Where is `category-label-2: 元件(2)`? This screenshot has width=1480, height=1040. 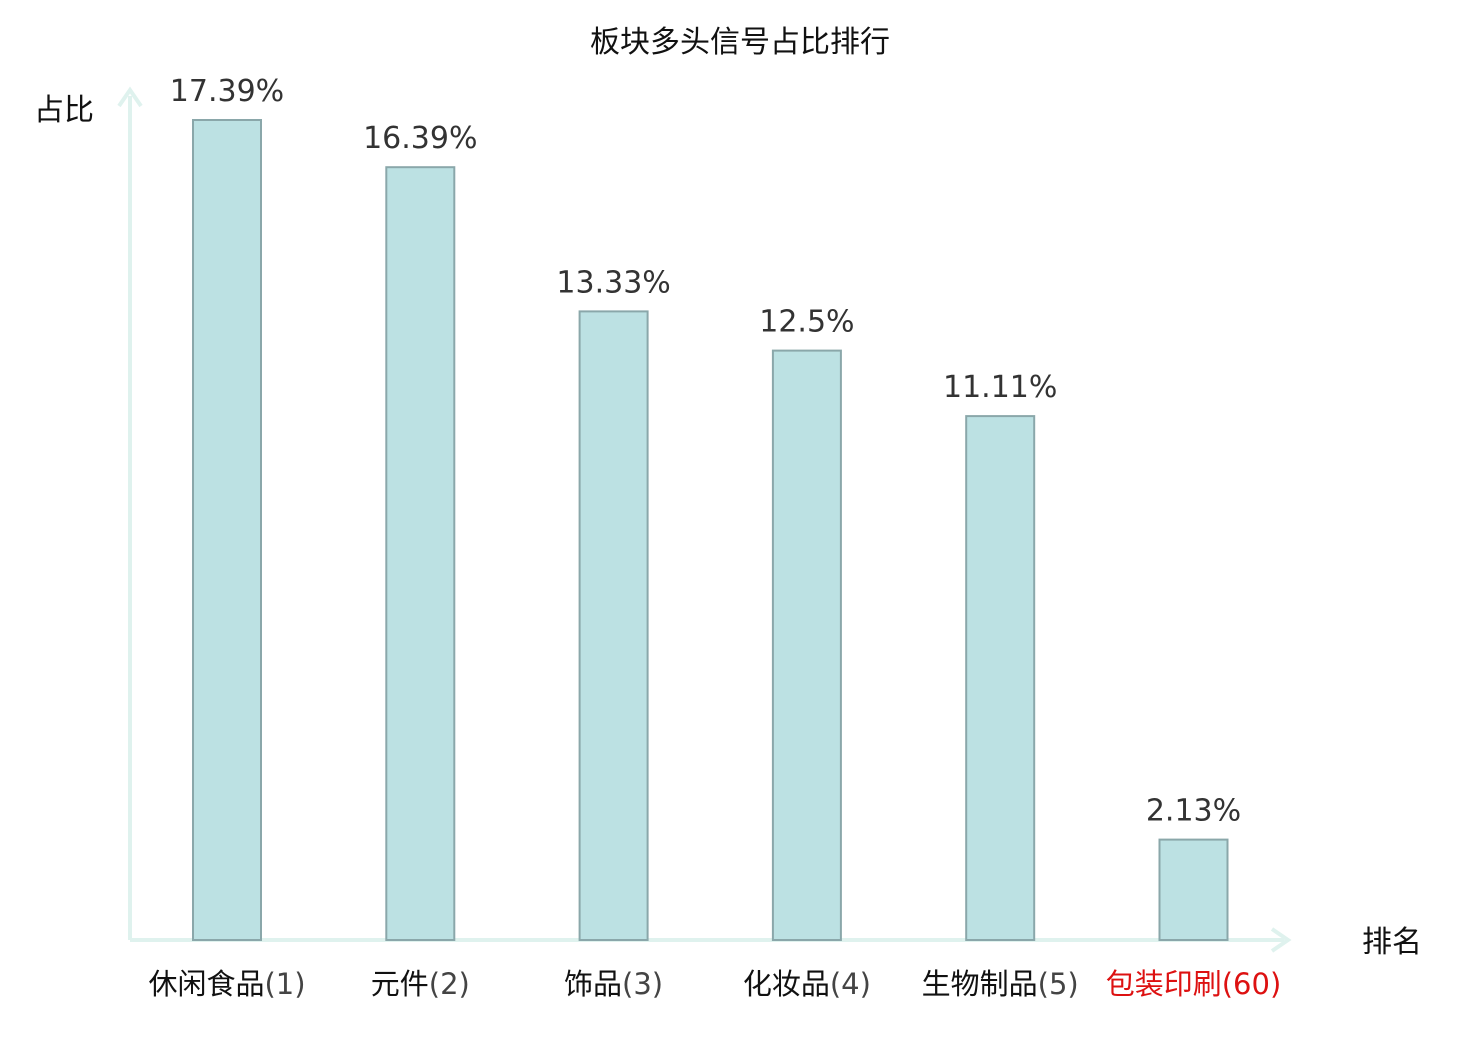 category-label-2: 元件(2) is located at coordinates (420, 984).